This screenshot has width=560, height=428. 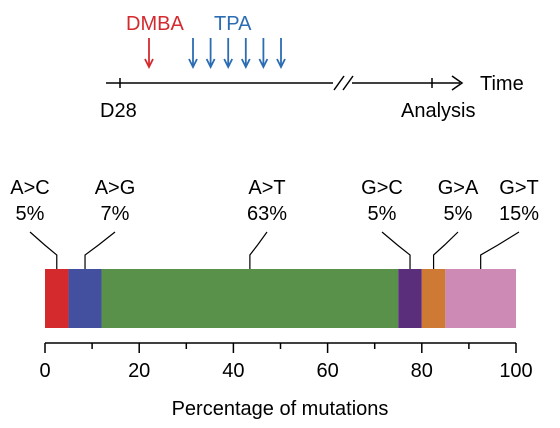 What do you see at coordinates (57, 298) in the screenshot?
I see `bar-segment-a-to-c` at bounding box center [57, 298].